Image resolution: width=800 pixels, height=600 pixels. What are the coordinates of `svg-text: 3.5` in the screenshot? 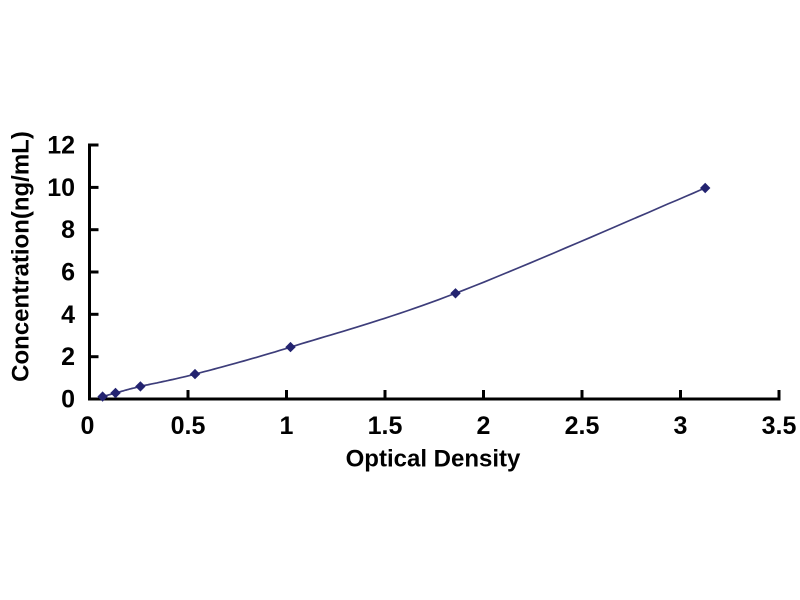 It's located at (779, 426).